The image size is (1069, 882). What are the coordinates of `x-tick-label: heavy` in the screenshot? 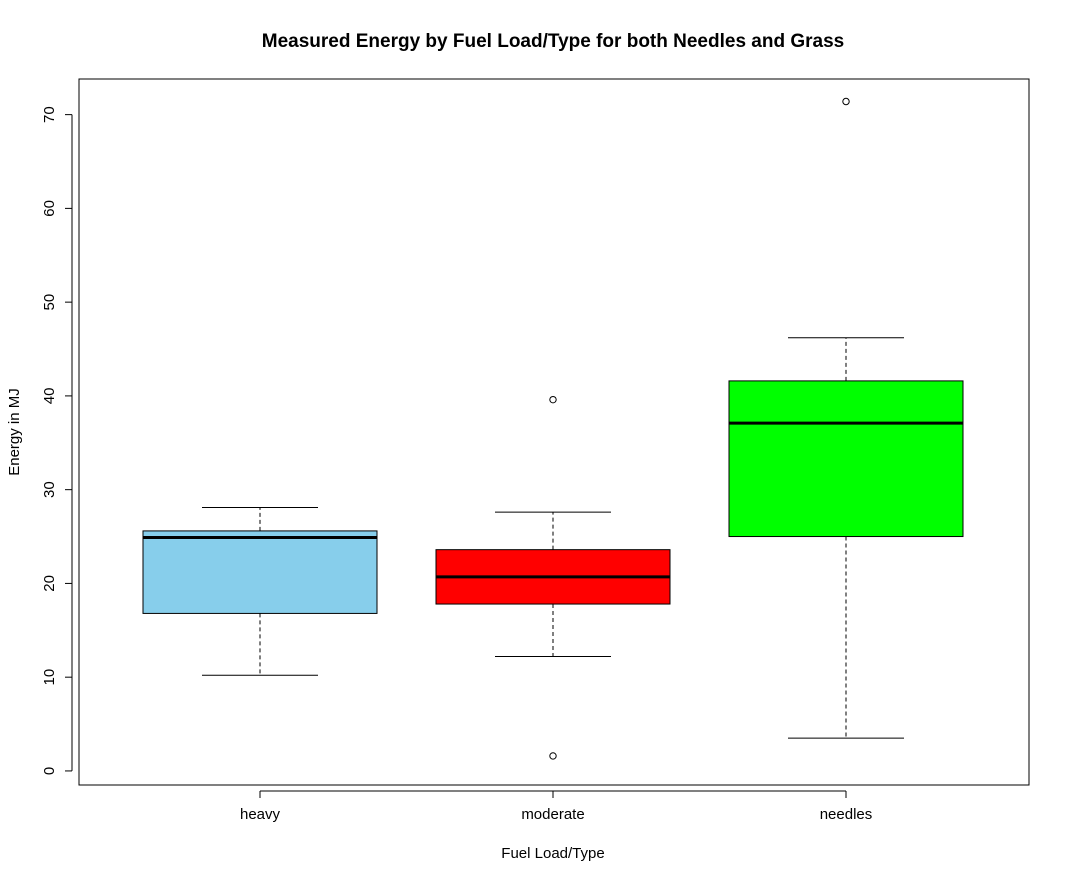 It's located at (260, 814).